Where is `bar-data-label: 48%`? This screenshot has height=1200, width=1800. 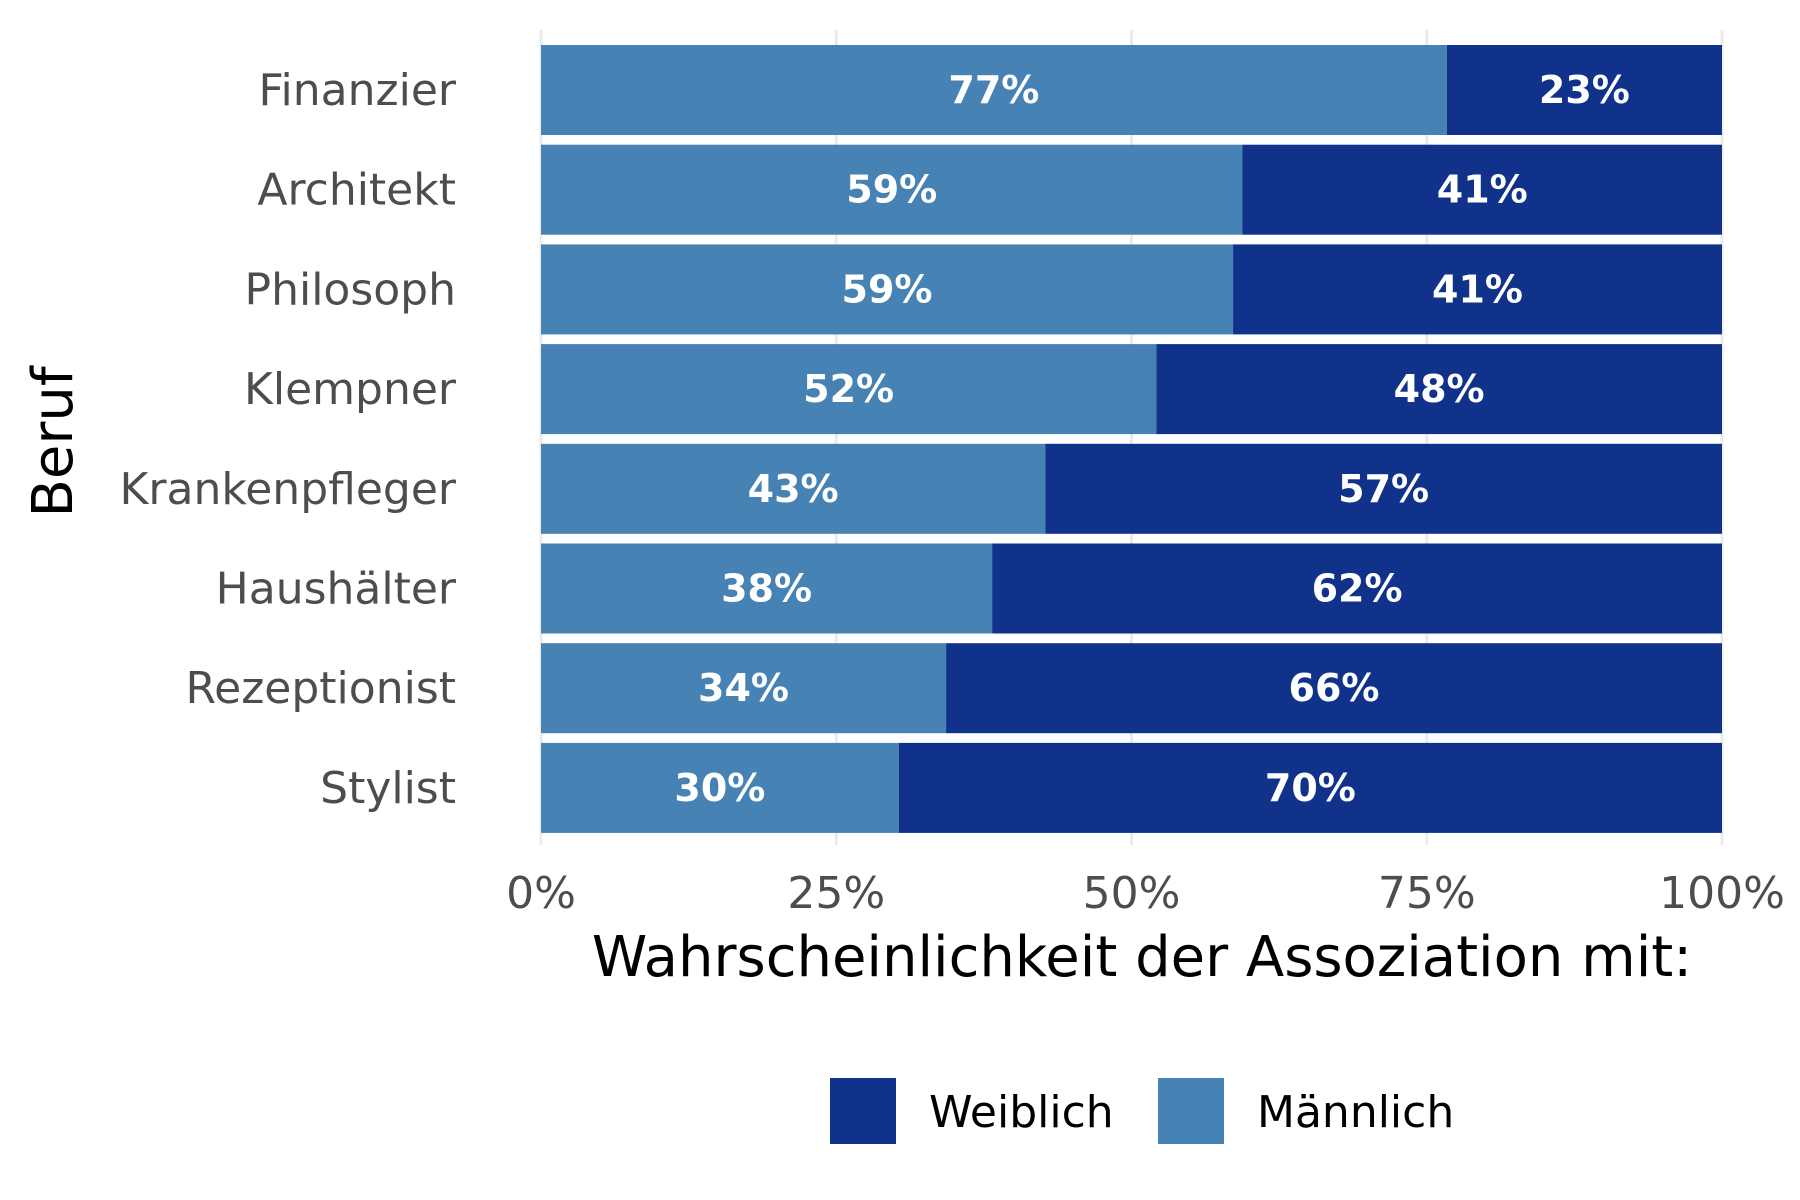 bar-data-label: 48% is located at coordinates (1439, 389).